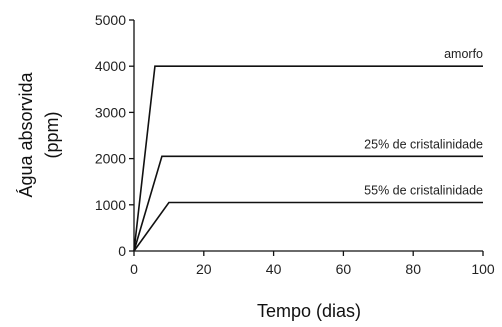 This screenshot has height=327, width=502. What do you see at coordinates (423, 190) in the screenshot?
I see `series-label-3: 55% de cristalinidade` at bounding box center [423, 190].